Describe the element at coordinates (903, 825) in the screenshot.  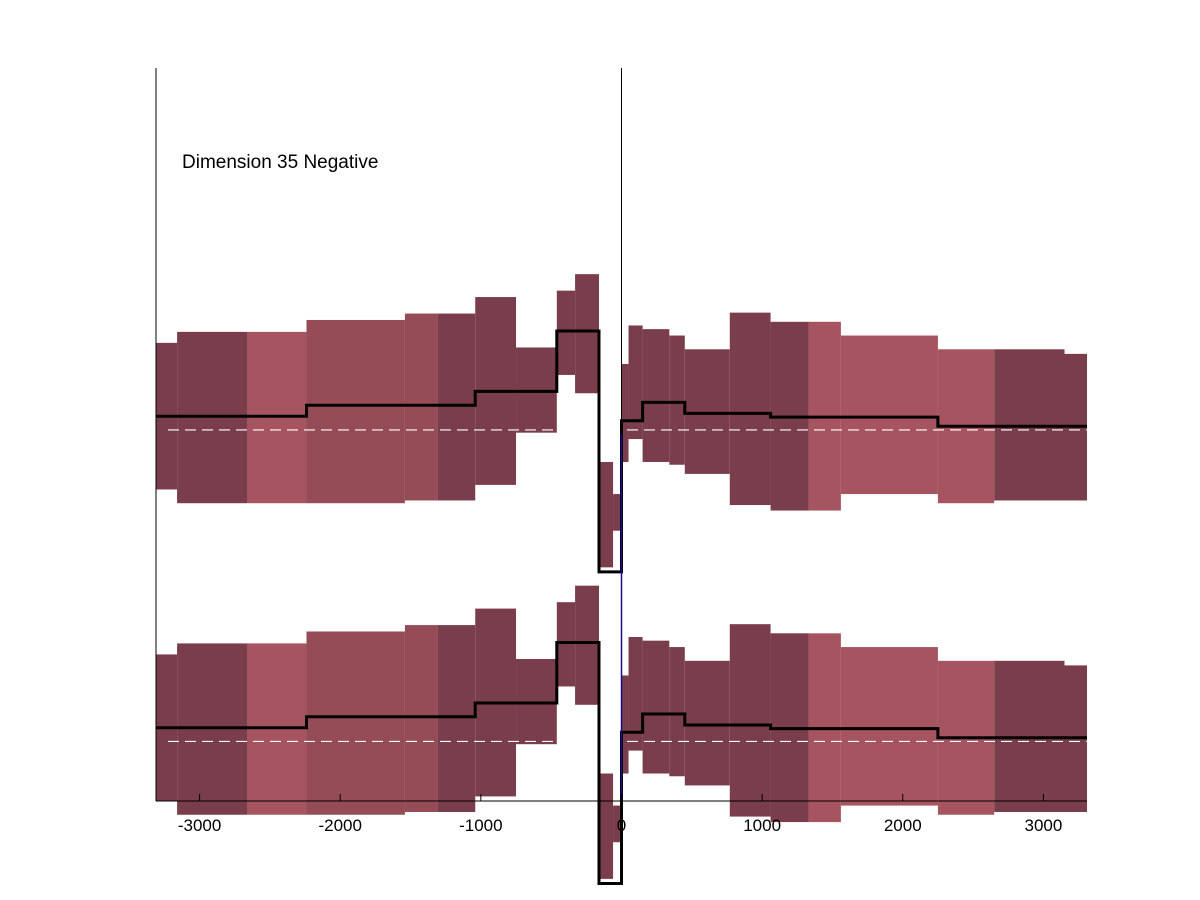
I see `x-tick-label: 2000` at that location.